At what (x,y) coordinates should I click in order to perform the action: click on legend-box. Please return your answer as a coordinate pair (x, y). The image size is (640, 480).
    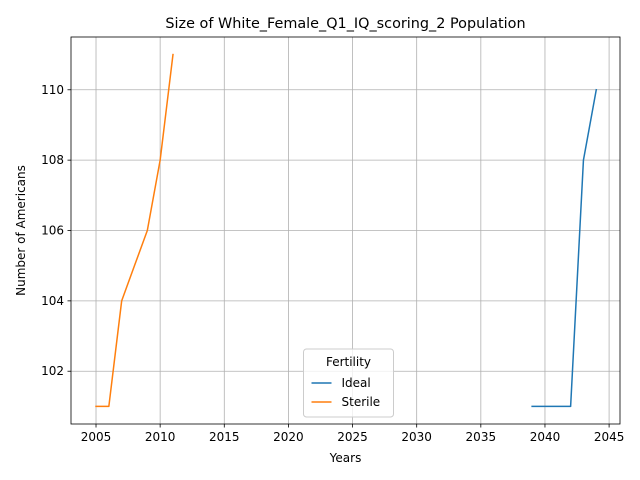
    Looking at the image, I should click on (348, 383).